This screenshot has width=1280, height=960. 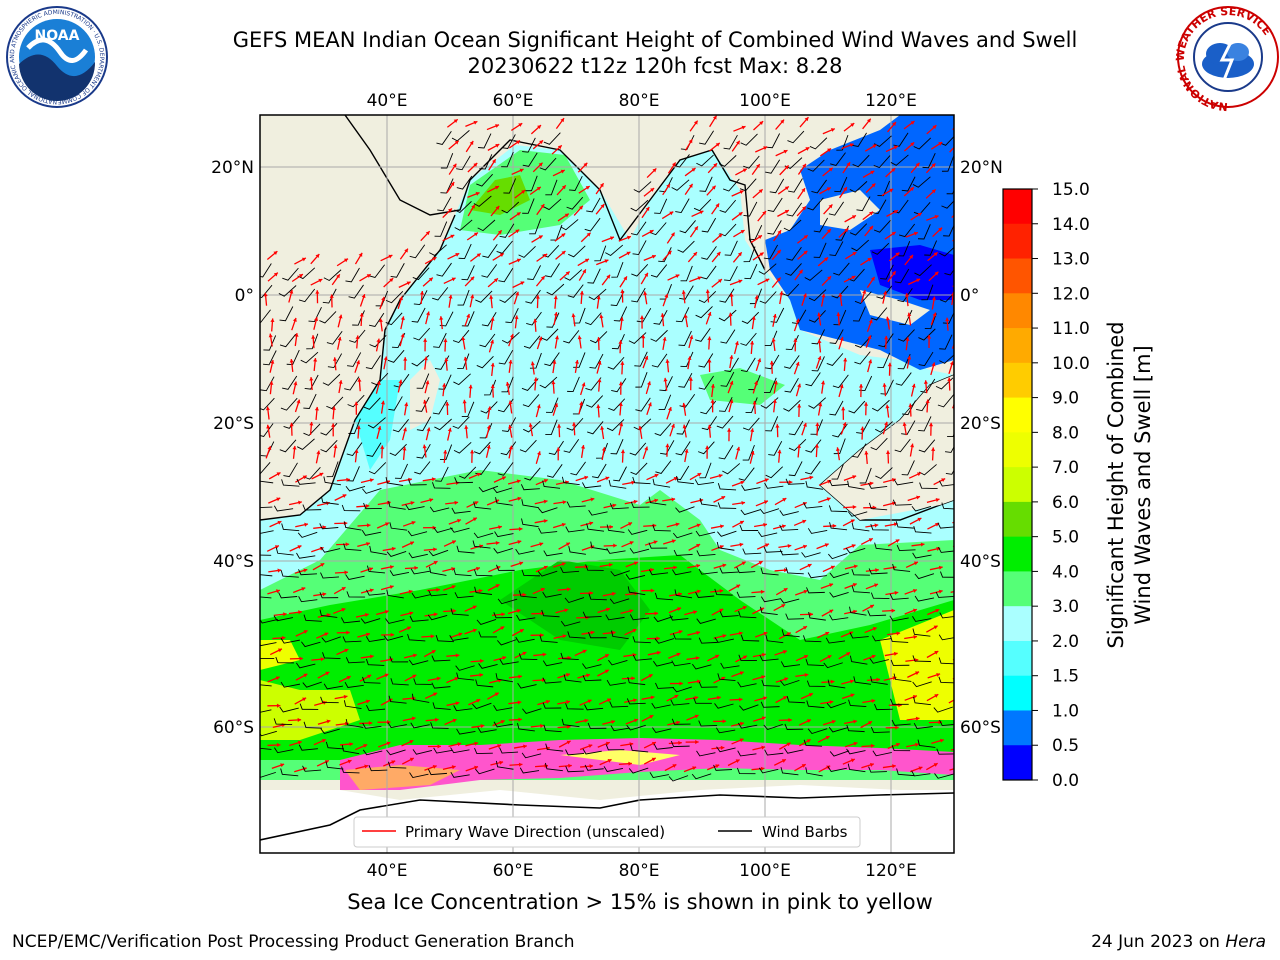 What do you see at coordinates (244, 296) in the screenshot?
I see `lat-tick-left: 0°` at bounding box center [244, 296].